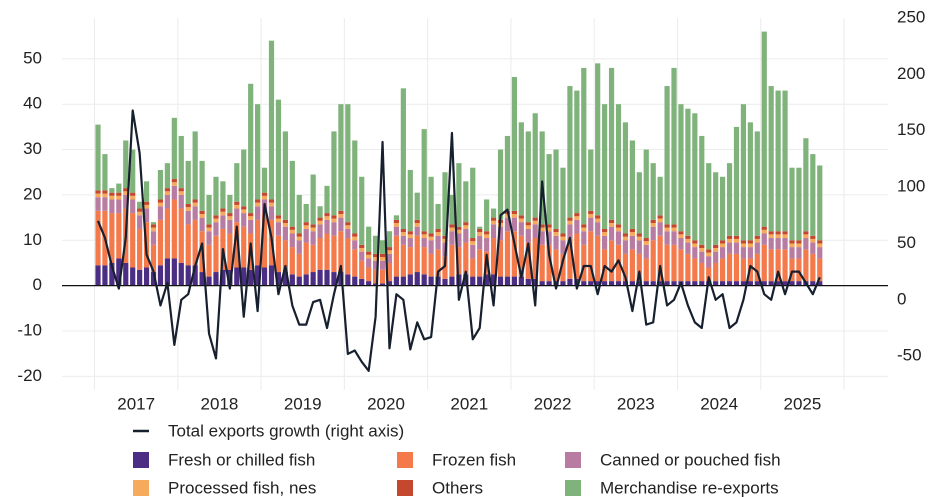 This screenshot has height=497, width=933. Describe the element at coordinates (32, 239) in the screenshot. I see `y-tick-label: 10` at that location.